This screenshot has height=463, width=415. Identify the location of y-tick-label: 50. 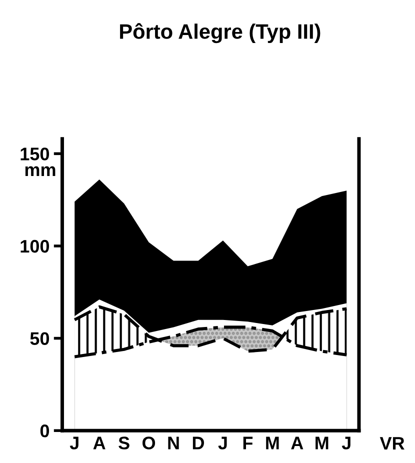
(40, 339).